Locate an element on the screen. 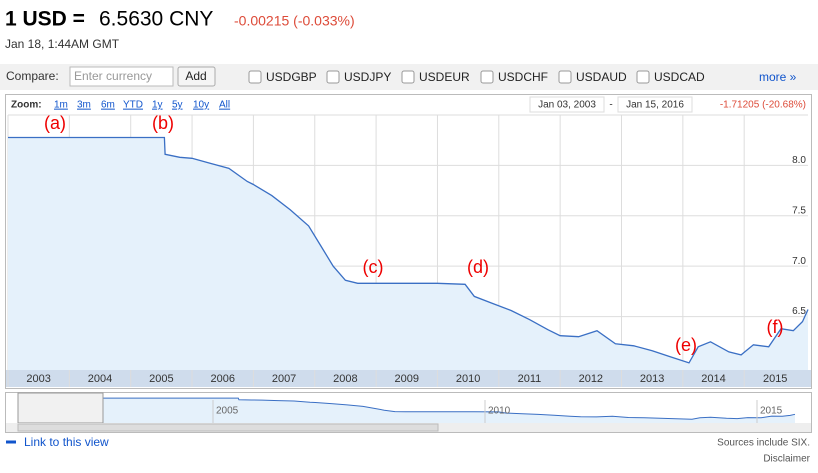 Image resolution: width=818 pixels, height=473 pixels. start-date: Jan 03, 2003 is located at coordinates (567, 105).